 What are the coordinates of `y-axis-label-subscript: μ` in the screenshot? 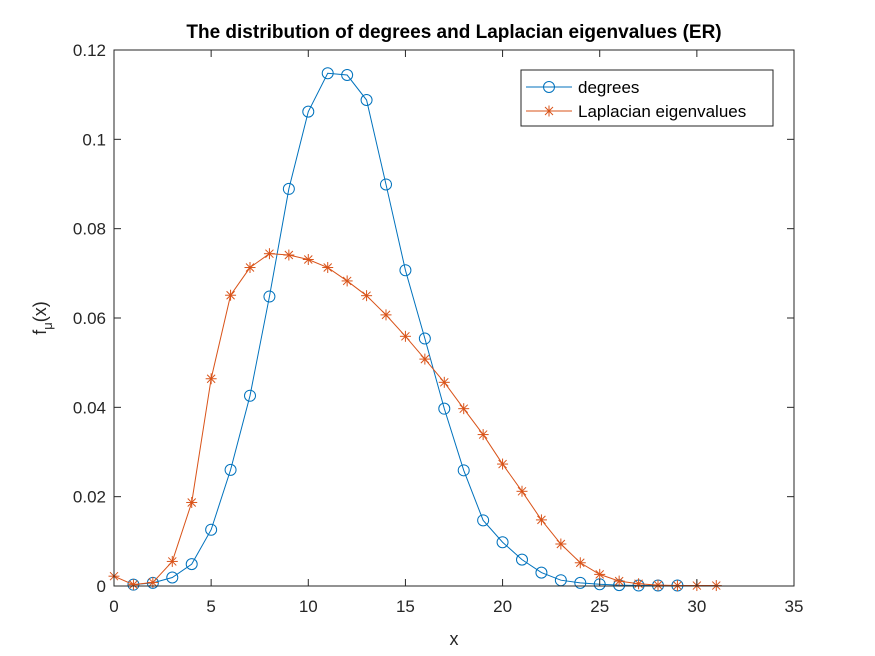 It's located at (47, 326).